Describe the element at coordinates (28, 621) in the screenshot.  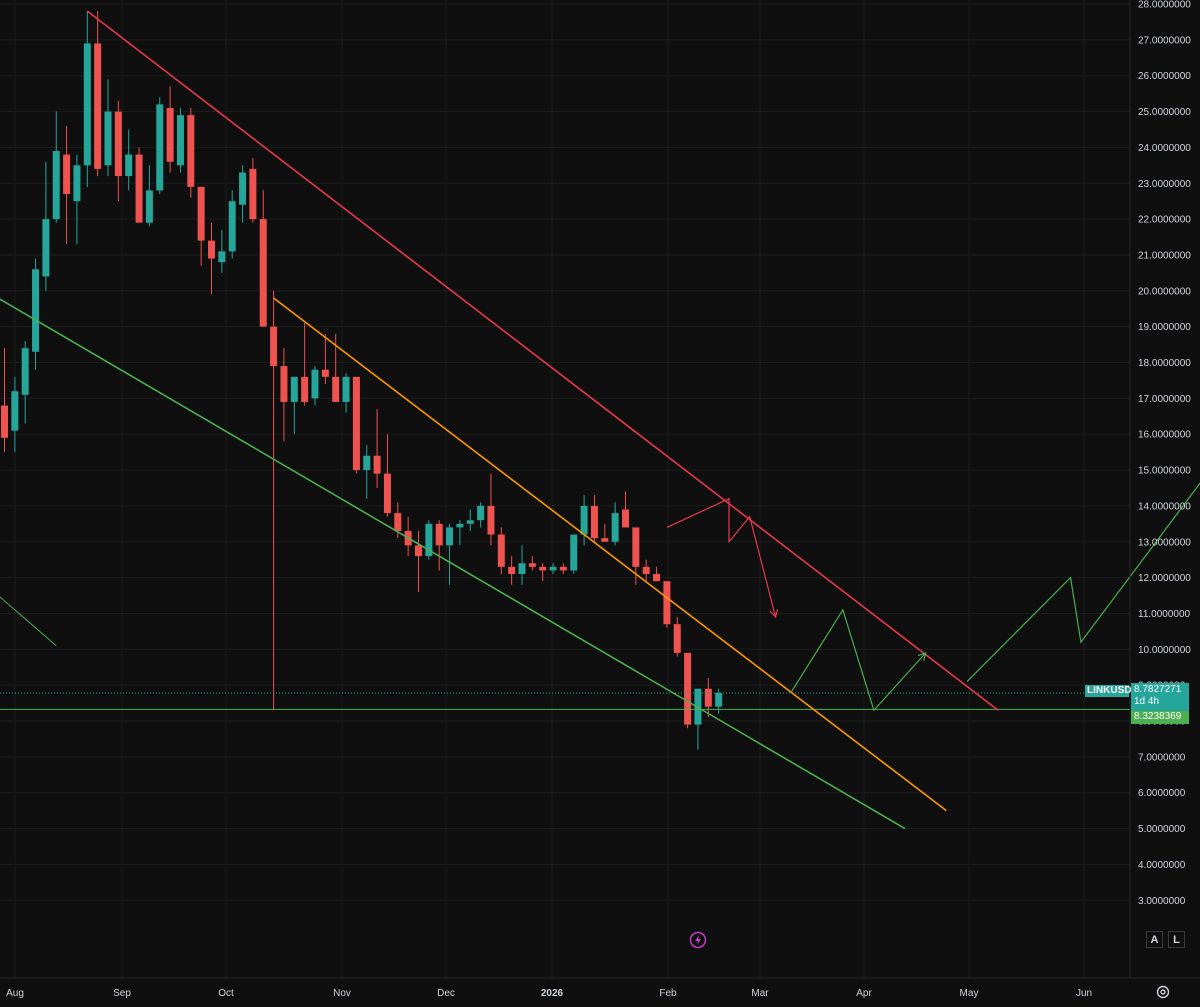
I see `green-short-line` at that location.